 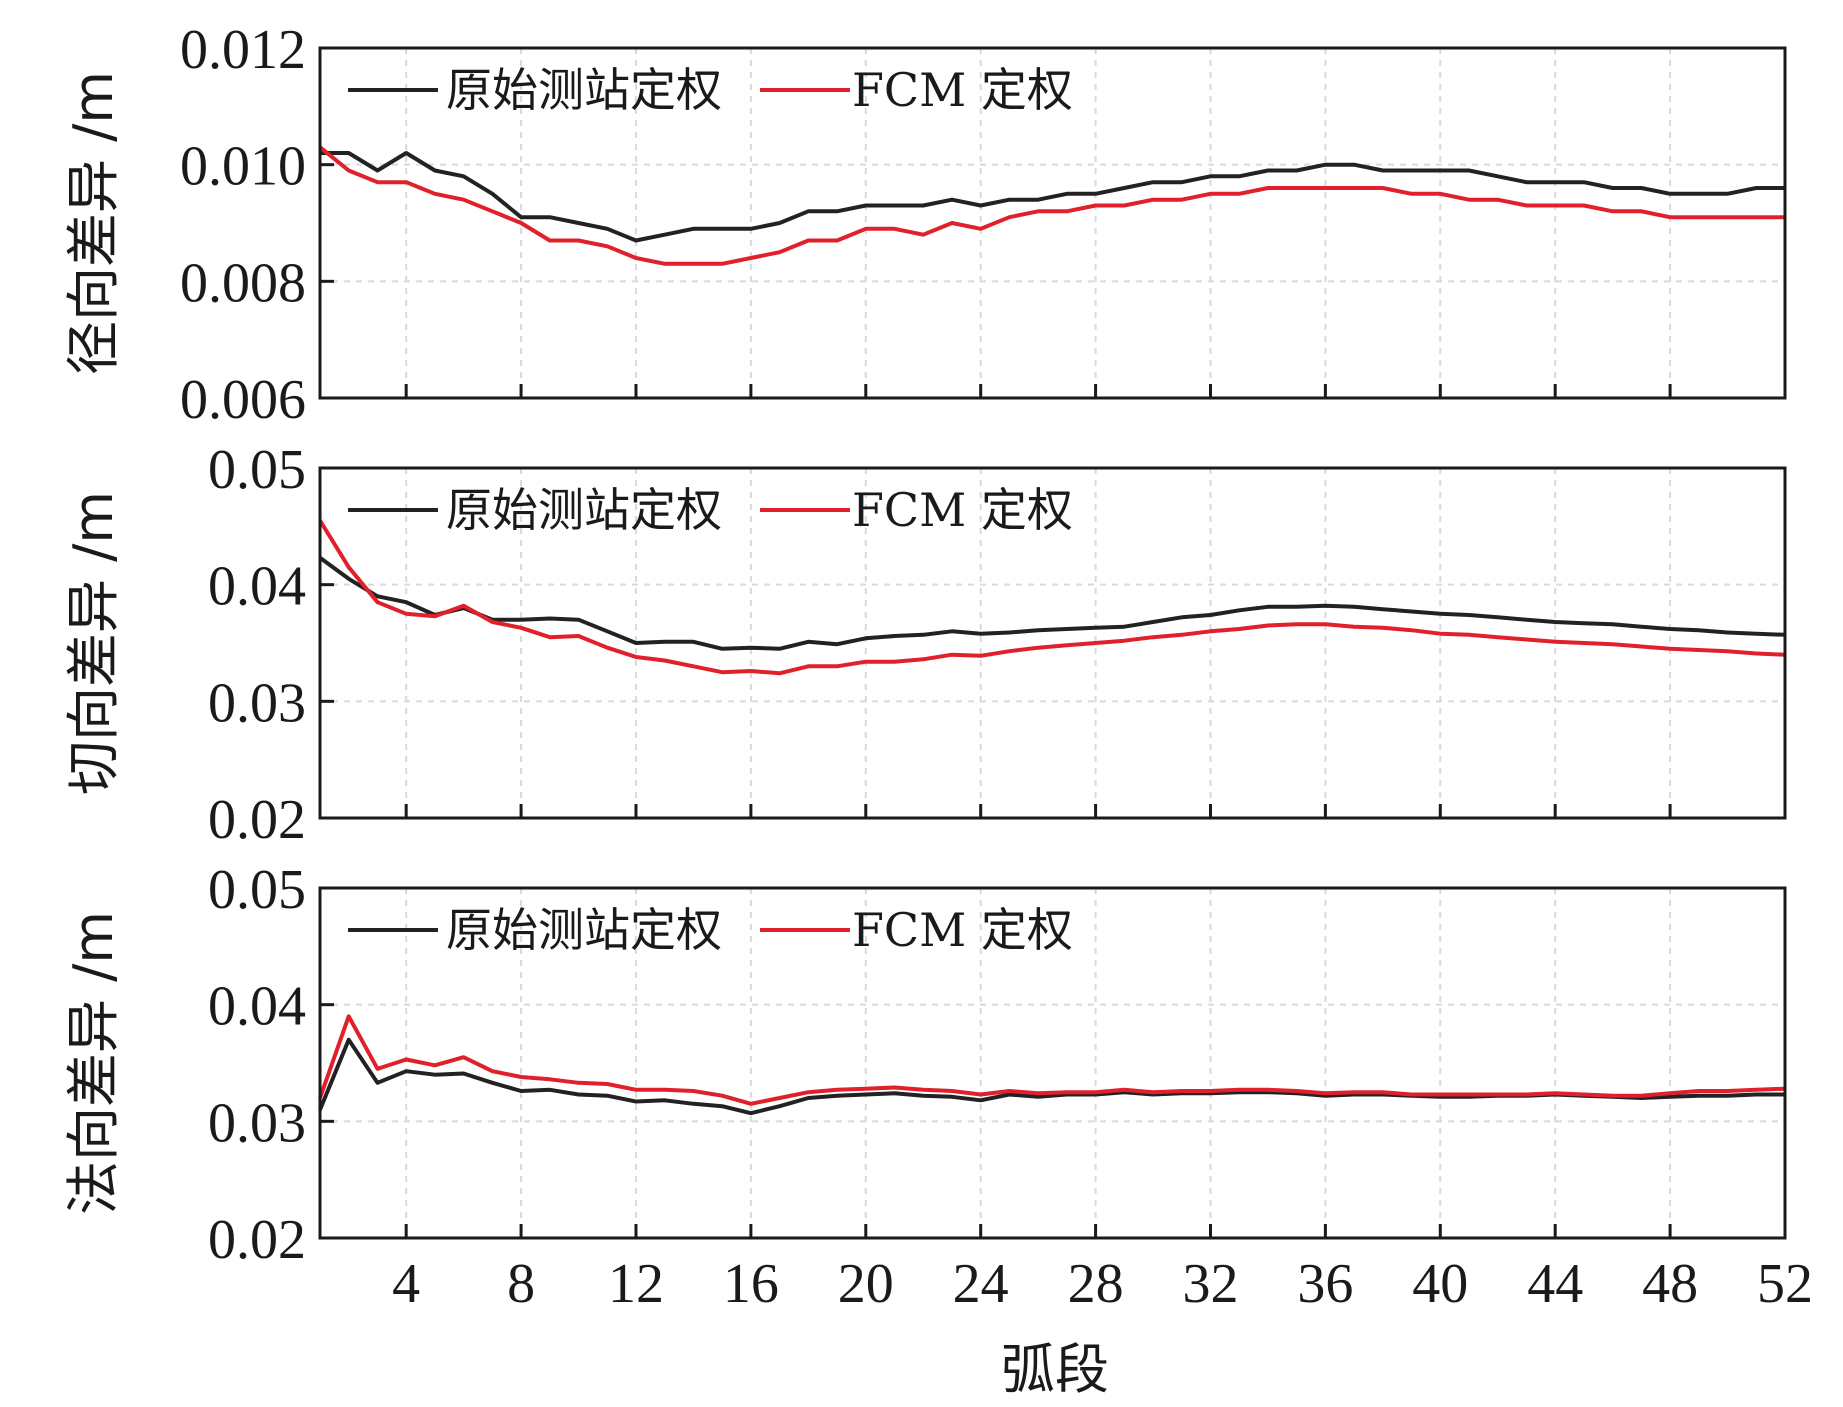 I want to click on y-axis-label: 法向差异 /m, so click(x=93, y=1063).